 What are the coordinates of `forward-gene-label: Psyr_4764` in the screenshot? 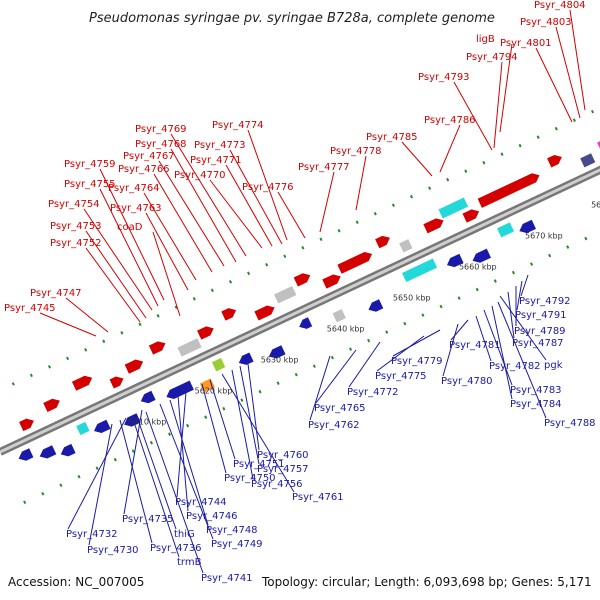 It's located at (134, 188).